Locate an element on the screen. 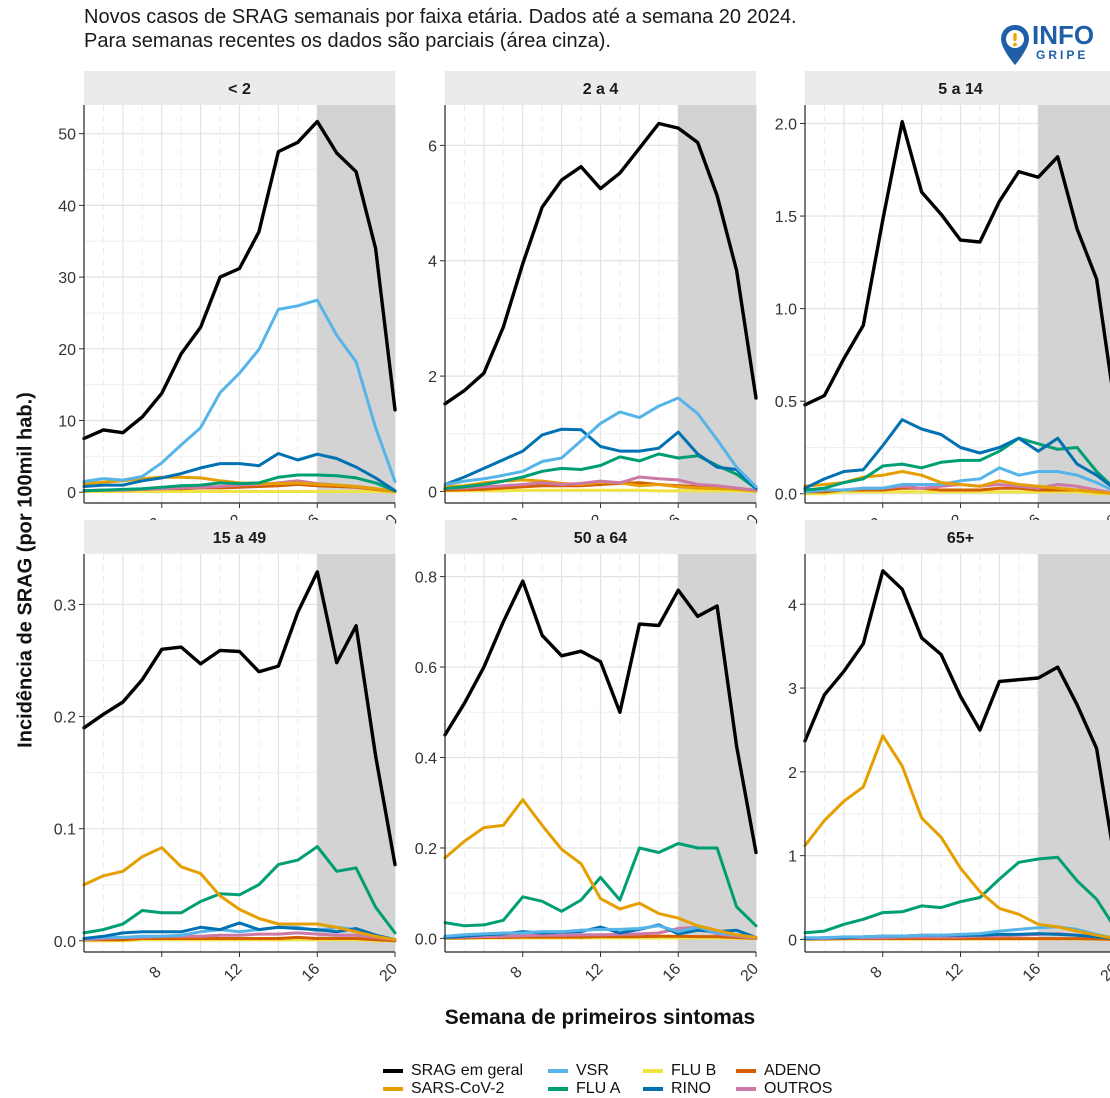  panel-0: < 2010203040508121620 is located at coordinates (229, 303).